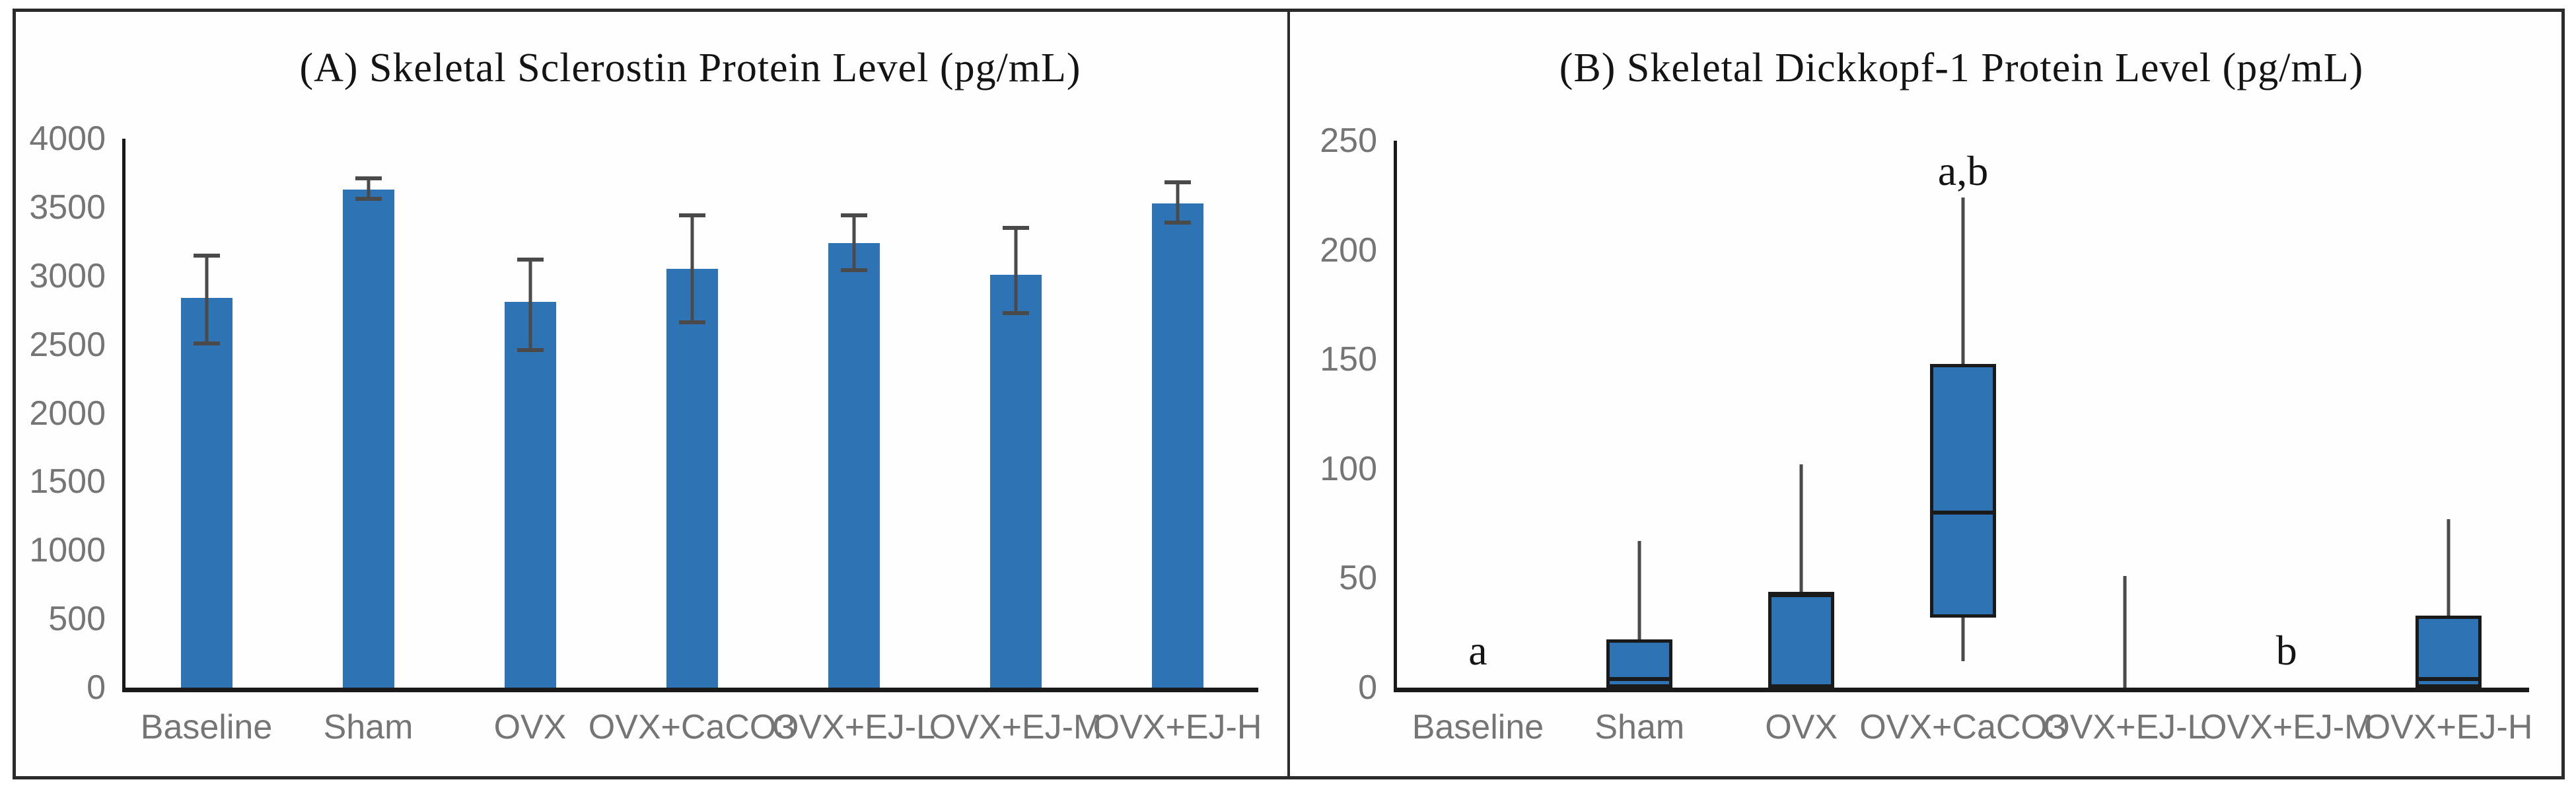  Describe the element at coordinates (1963, 640) in the screenshot. I see `whisker-lower` at that location.